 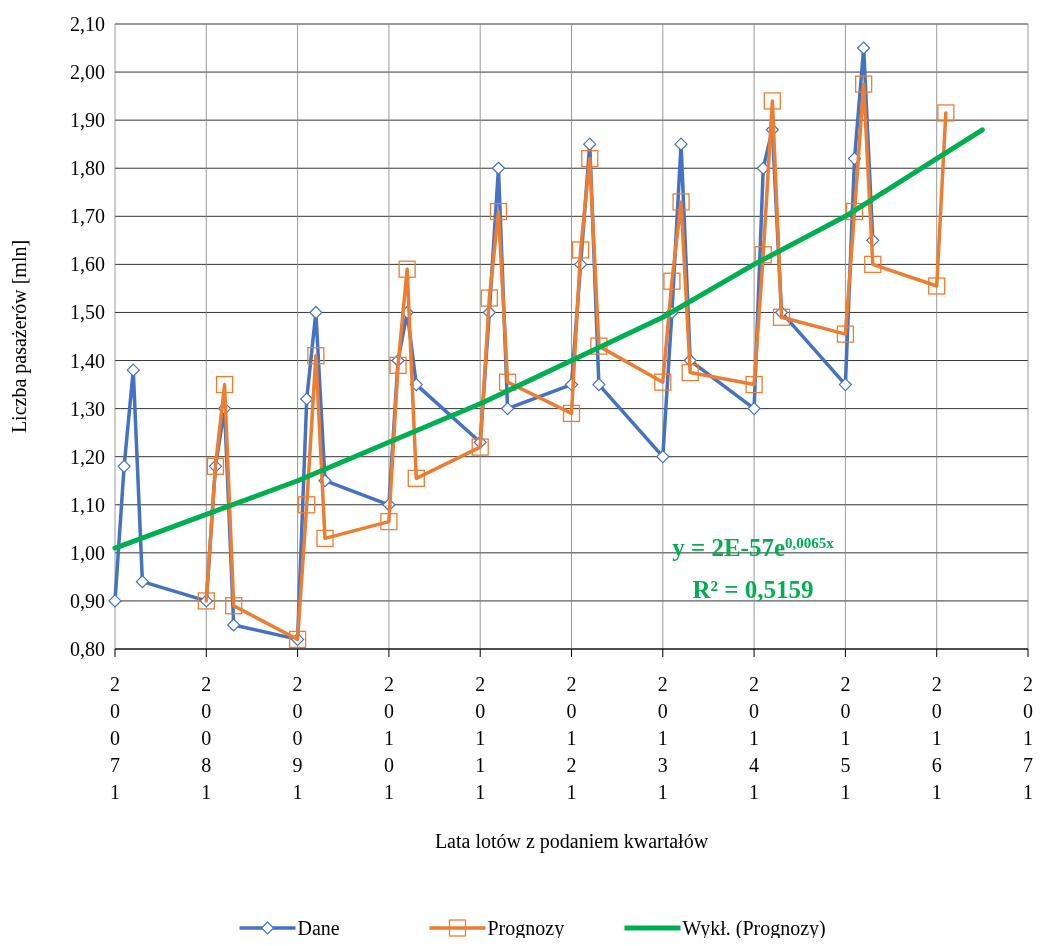 I want to click on x-tick-label: 2 0 1 4 1, so click(x=754, y=738).